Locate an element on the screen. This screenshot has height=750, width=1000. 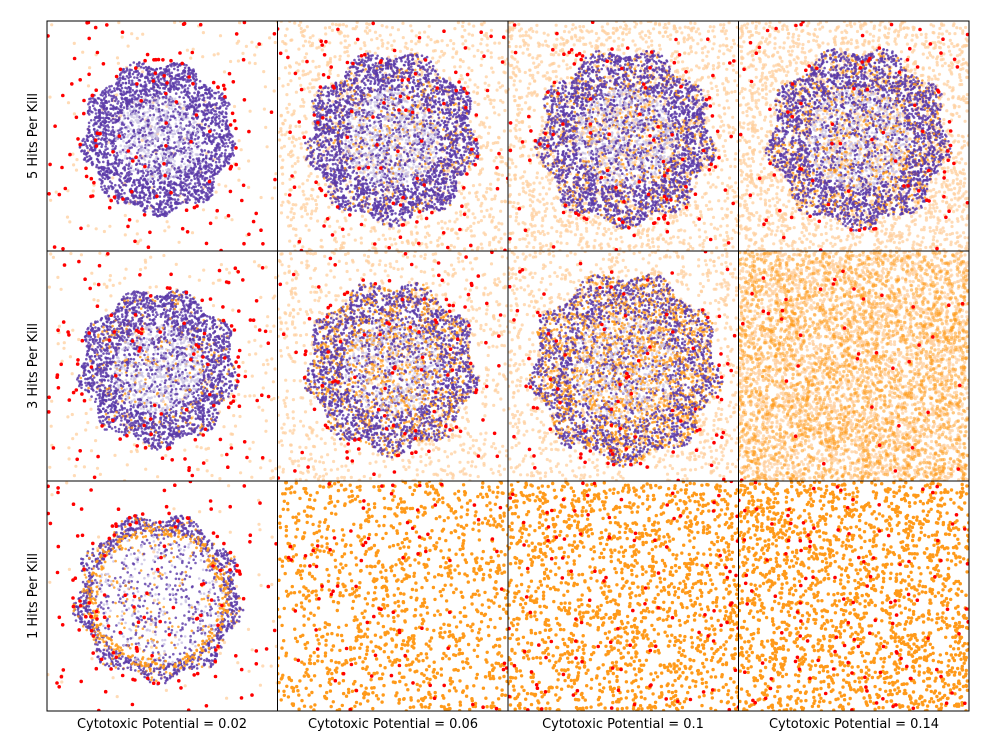
panel-r2-c3 is located at coordinates (854, 596).